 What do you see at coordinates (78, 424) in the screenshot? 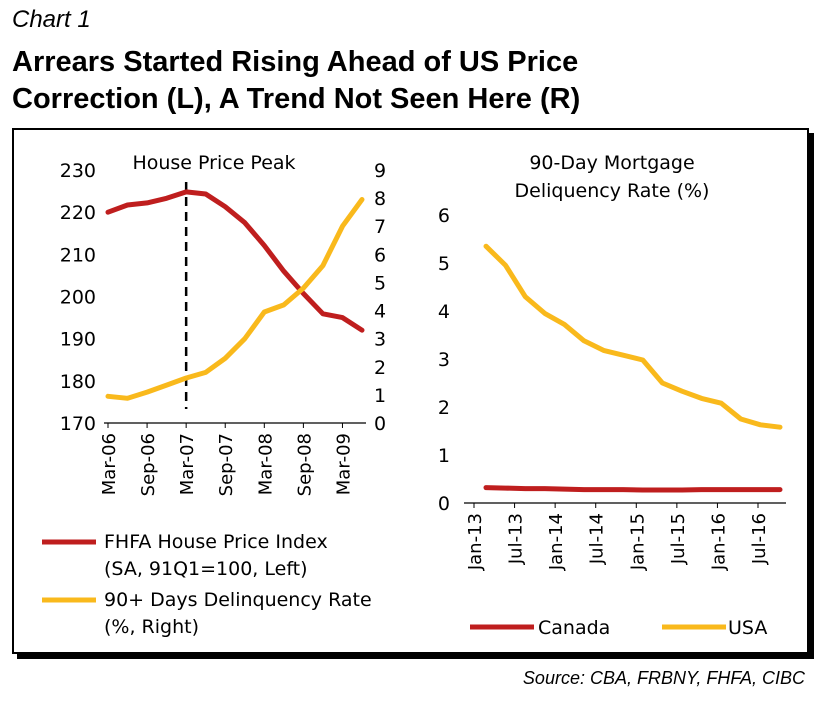
I see `left-y-tick-label: 170` at bounding box center [78, 424].